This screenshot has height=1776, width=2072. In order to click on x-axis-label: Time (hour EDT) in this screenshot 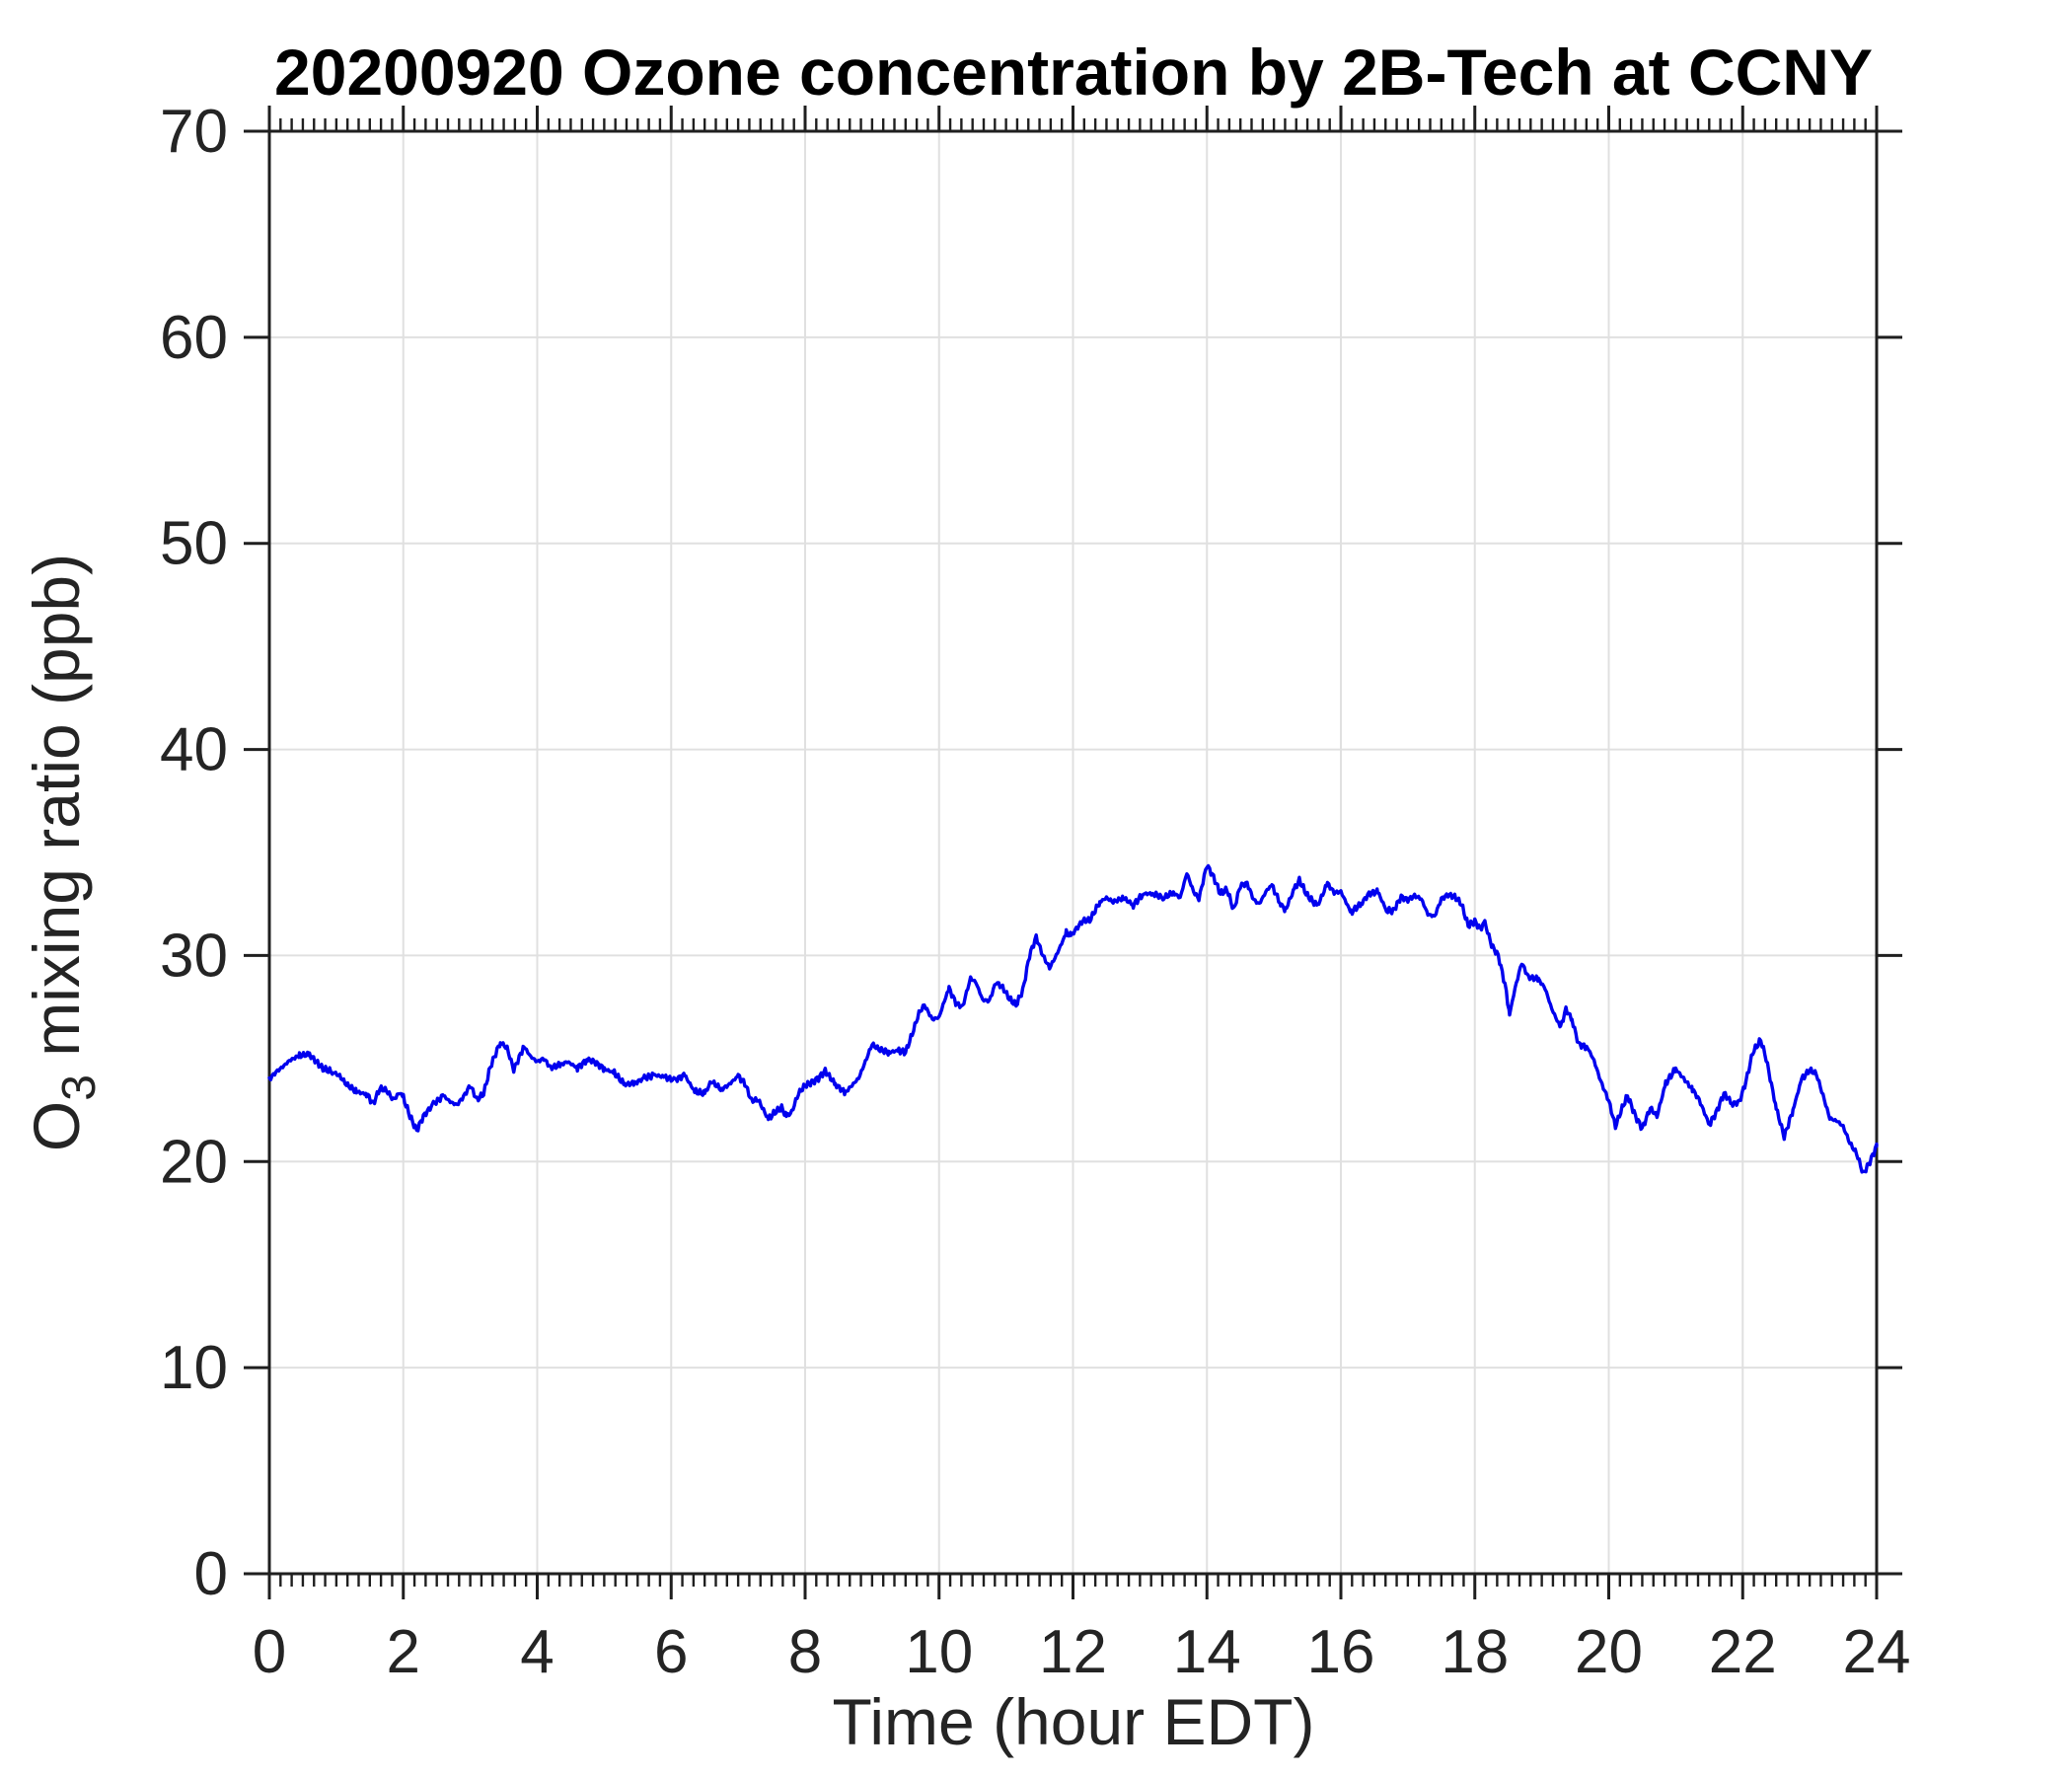, I will do `click(1074, 1722)`.